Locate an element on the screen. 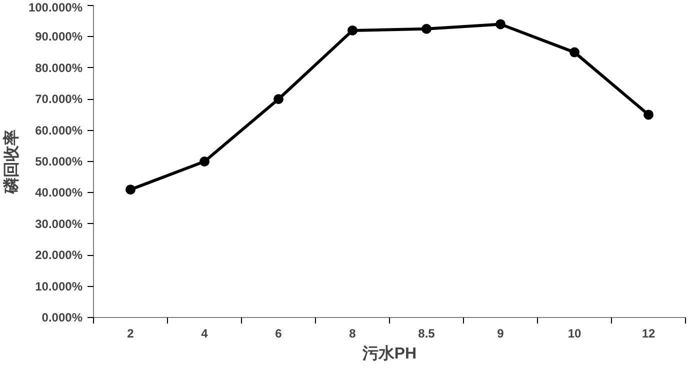 The width and height of the screenshot is (695, 369). y-tick-label: 80.000% is located at coordinates (59, 67).